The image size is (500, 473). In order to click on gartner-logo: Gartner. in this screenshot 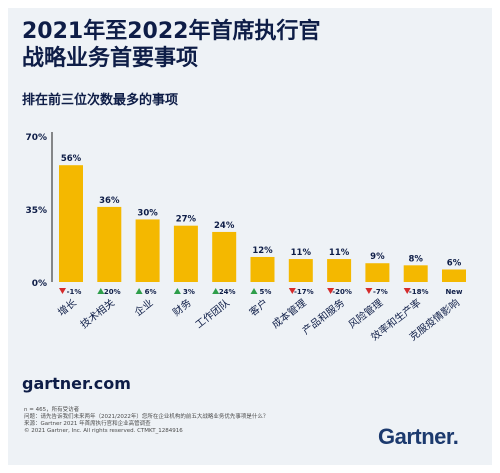, I will do `click(418, 436)`.